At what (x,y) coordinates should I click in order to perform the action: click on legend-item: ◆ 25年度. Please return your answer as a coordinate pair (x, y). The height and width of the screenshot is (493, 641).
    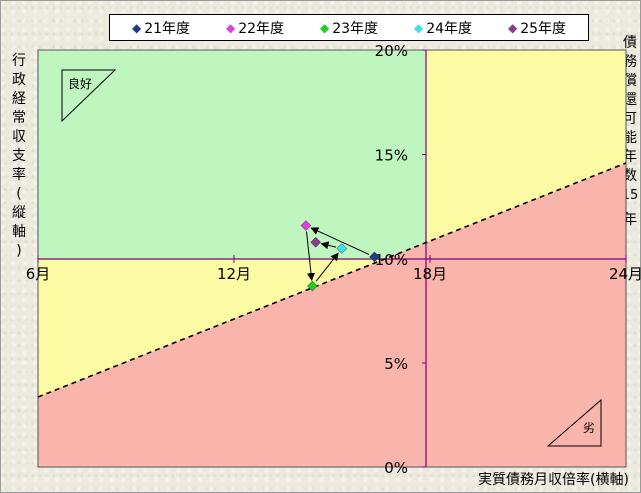
    Looking at the image, I should click on (537, 28).